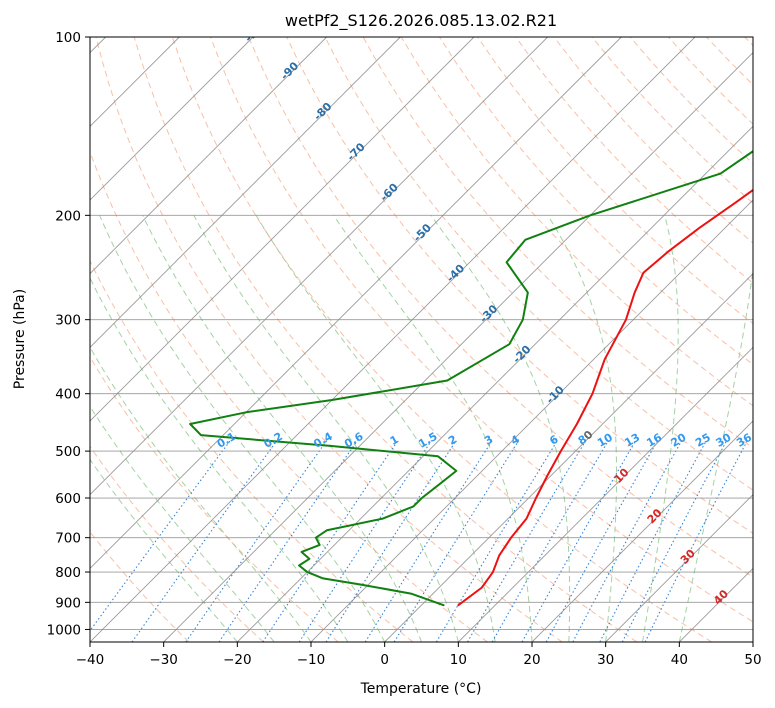 The image size is (775, 708). Describe the element at coordinates (68, 395) in the screenshot. I see `y-tick-label: 400` at that location.